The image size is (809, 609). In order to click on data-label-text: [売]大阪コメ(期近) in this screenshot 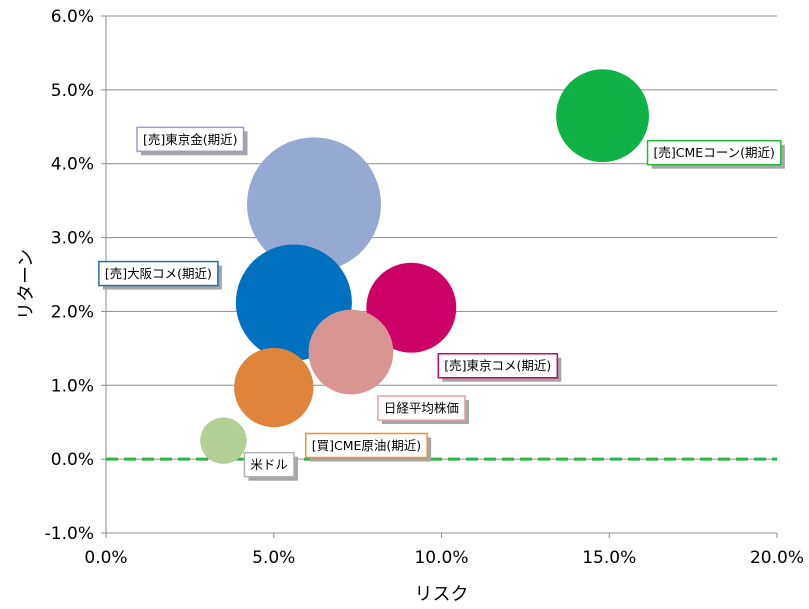, I will do `click(158, 273)`.